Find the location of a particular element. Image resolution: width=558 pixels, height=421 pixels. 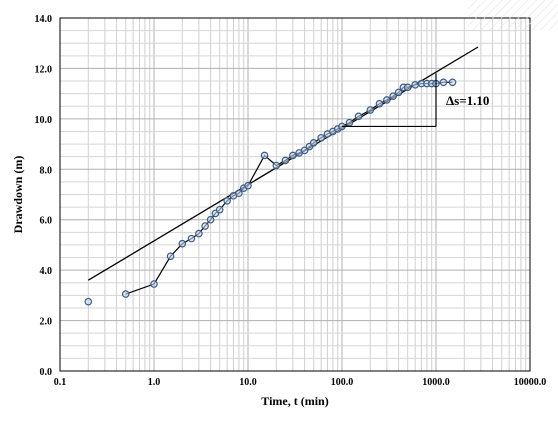

x-tick-label: 100.0 is located at coordinates (342, 382).